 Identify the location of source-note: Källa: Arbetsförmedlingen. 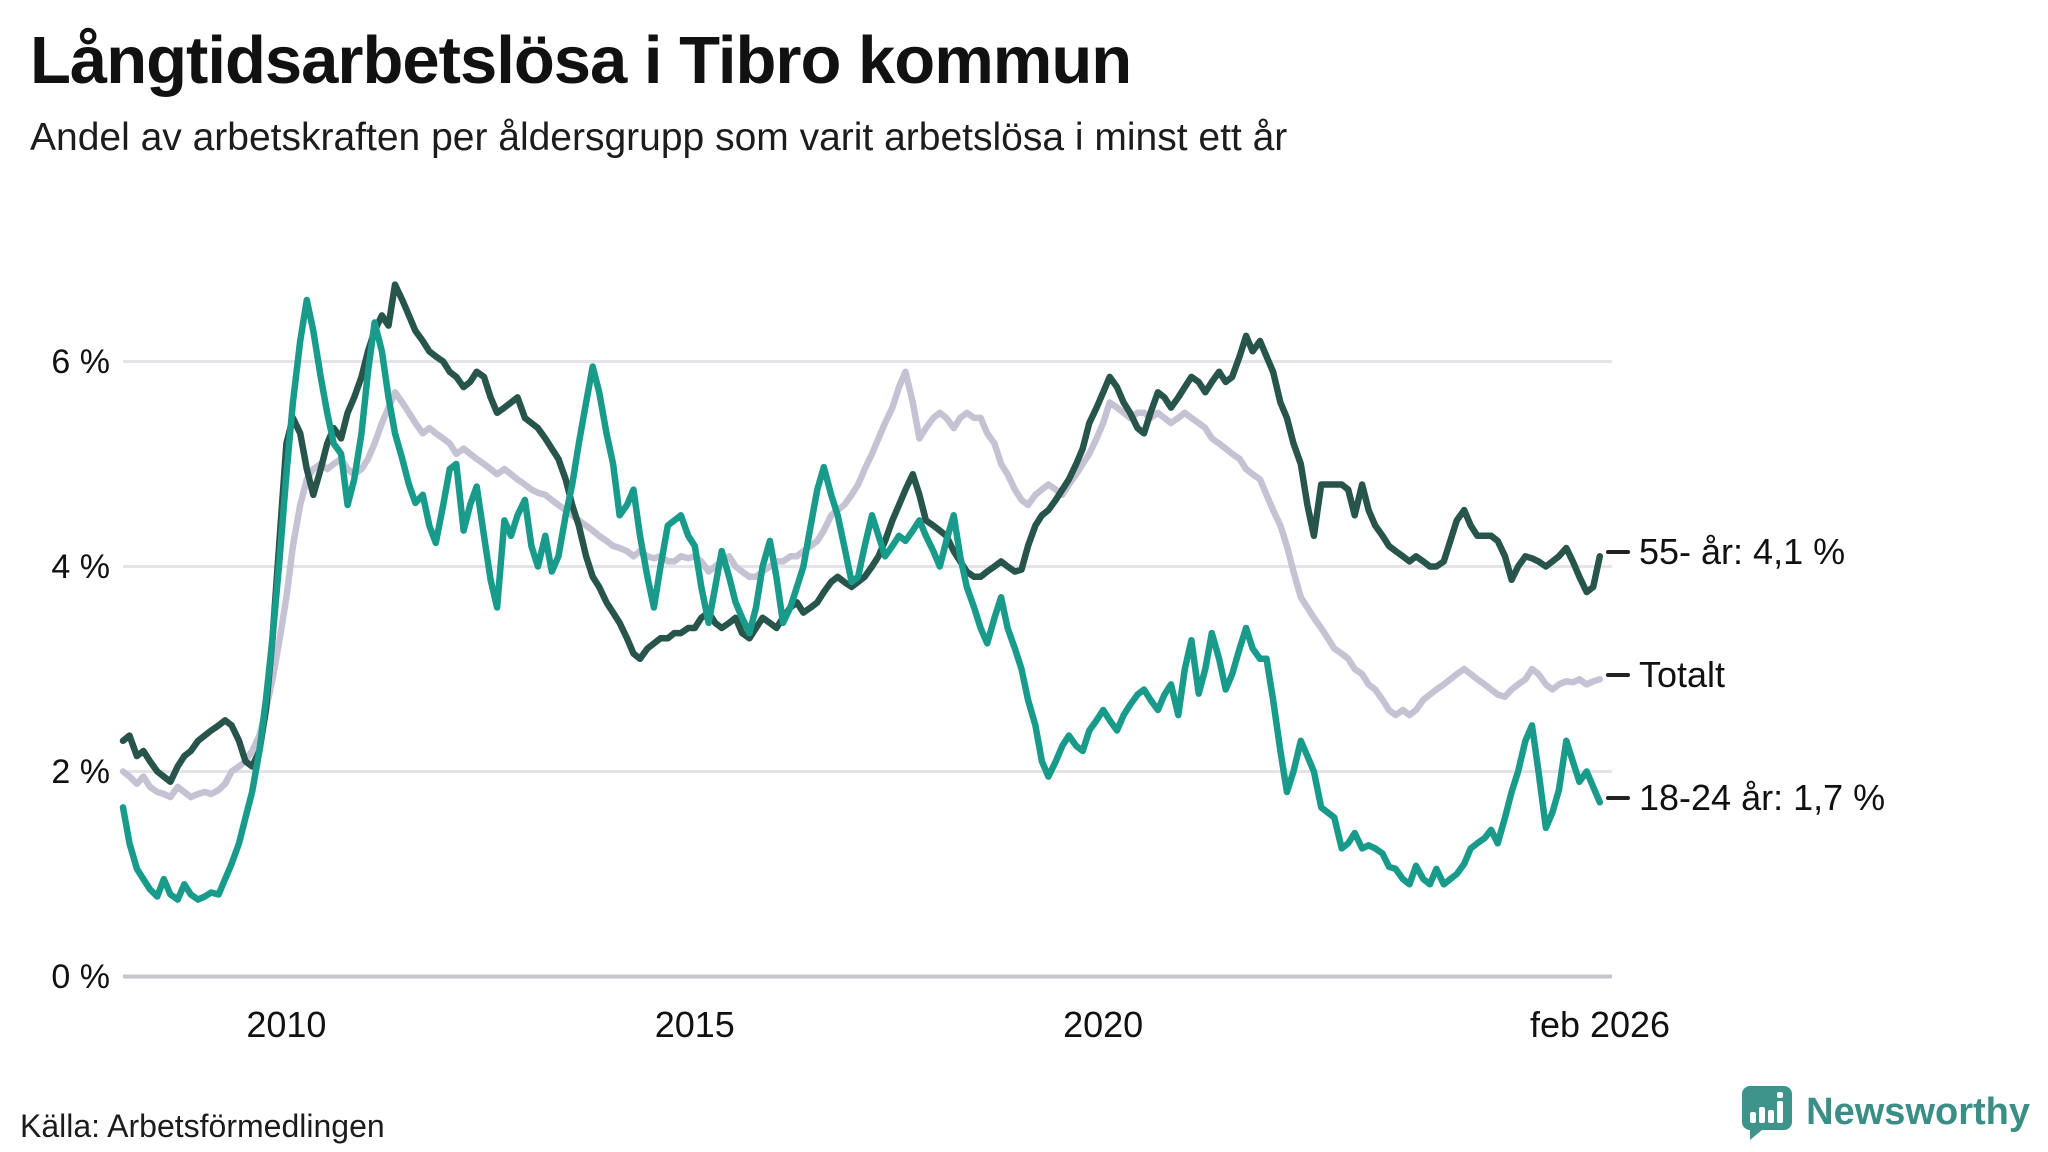
(202, 1126).